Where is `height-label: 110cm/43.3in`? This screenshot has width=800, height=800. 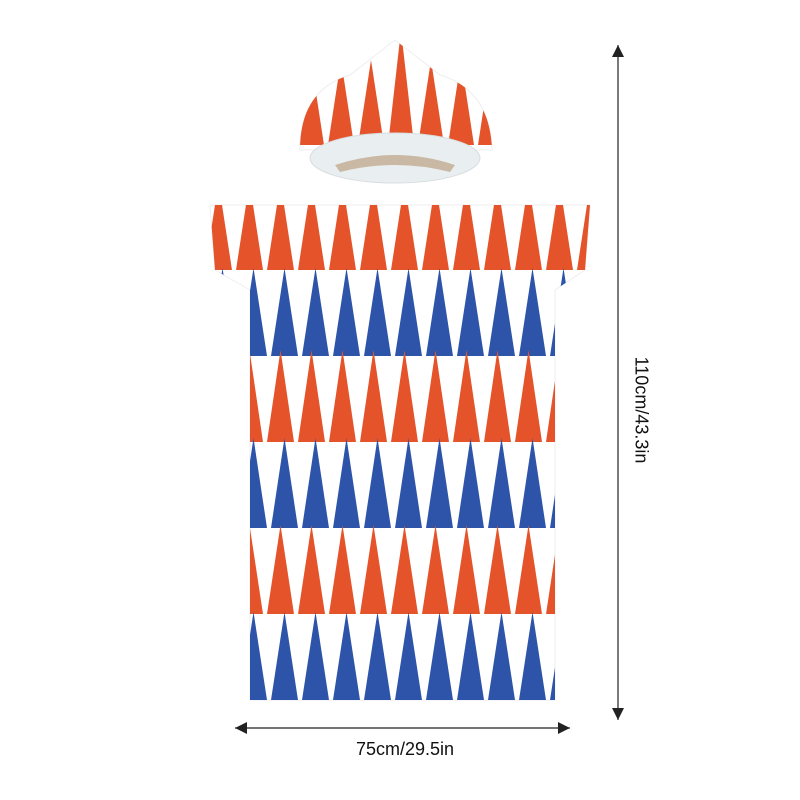
height-label: 110cm/43.3in is located at coordinates (641, 410).